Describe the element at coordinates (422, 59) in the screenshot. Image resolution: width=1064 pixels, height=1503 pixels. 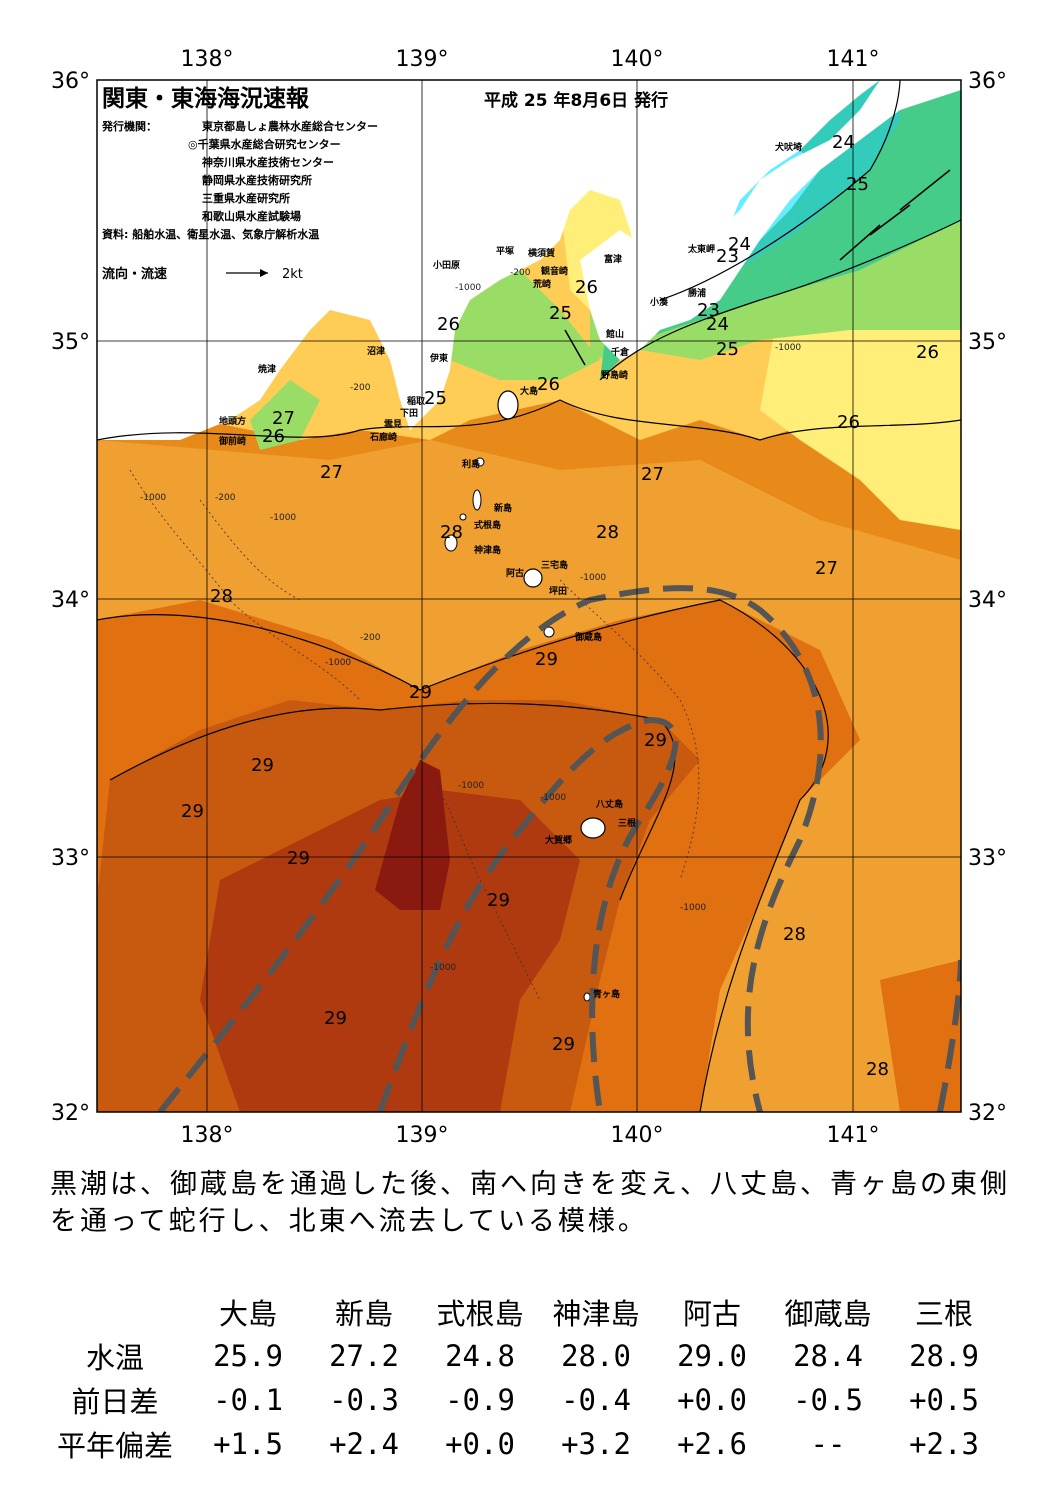
I see `lon-tick-top-1: 139°` at that location.